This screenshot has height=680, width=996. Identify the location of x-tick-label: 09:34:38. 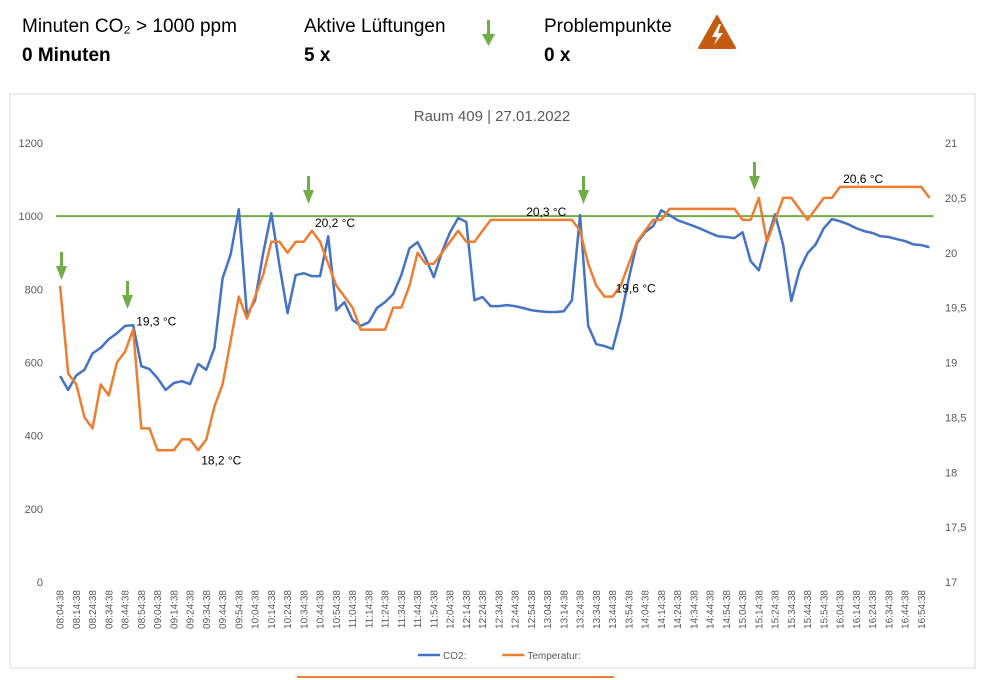
(207, 609).